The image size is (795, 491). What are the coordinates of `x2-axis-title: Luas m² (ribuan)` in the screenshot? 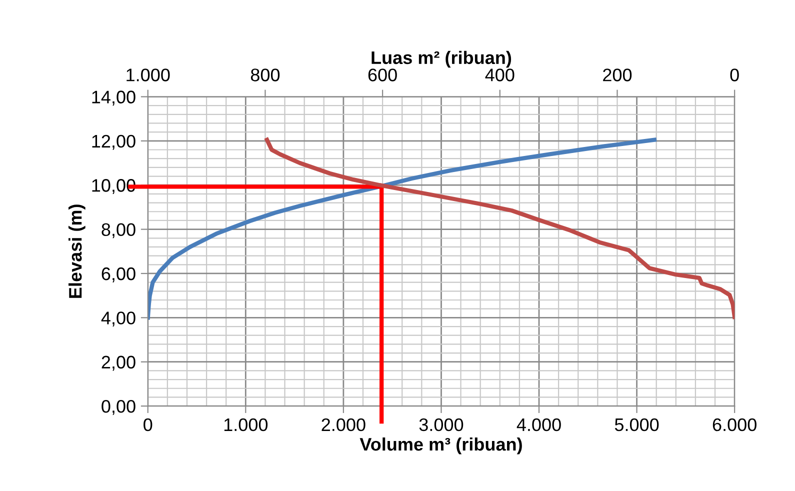 It's located at (442, 59).